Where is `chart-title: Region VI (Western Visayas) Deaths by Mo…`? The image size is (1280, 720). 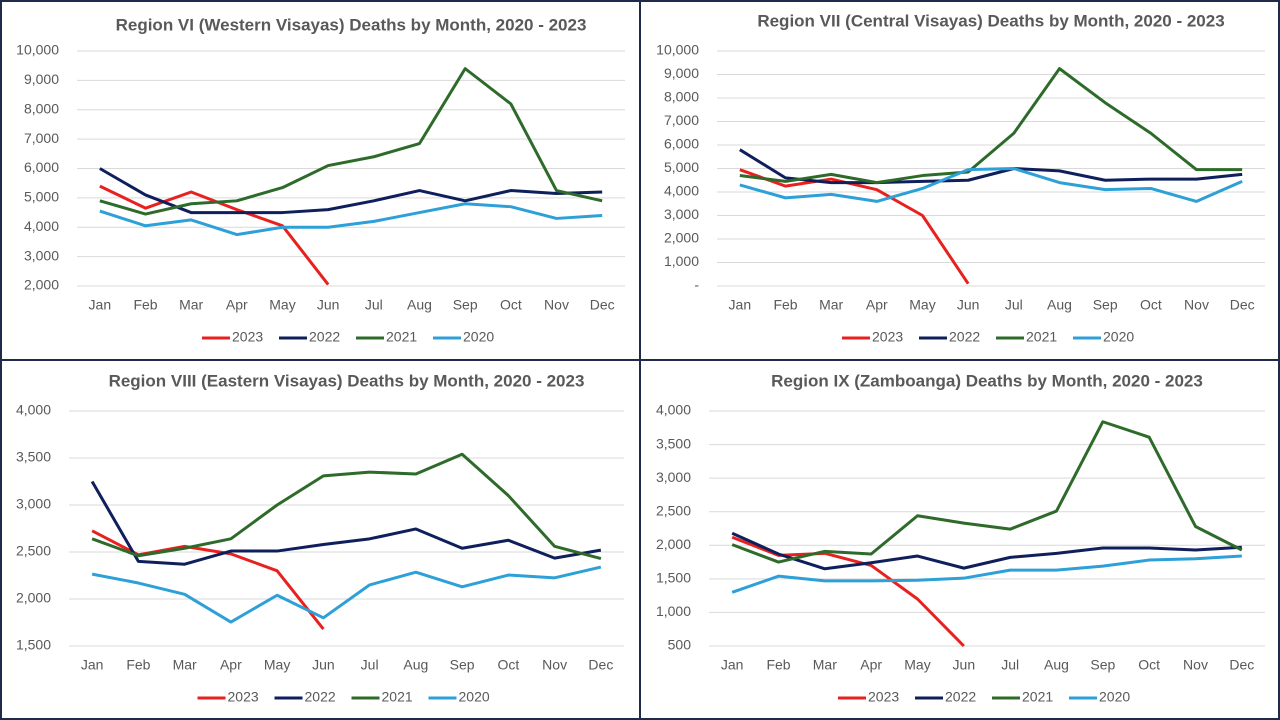 chart-title: Region VI (Western Visayas) Deaths by Mo… is located at coordinates (351, 24).